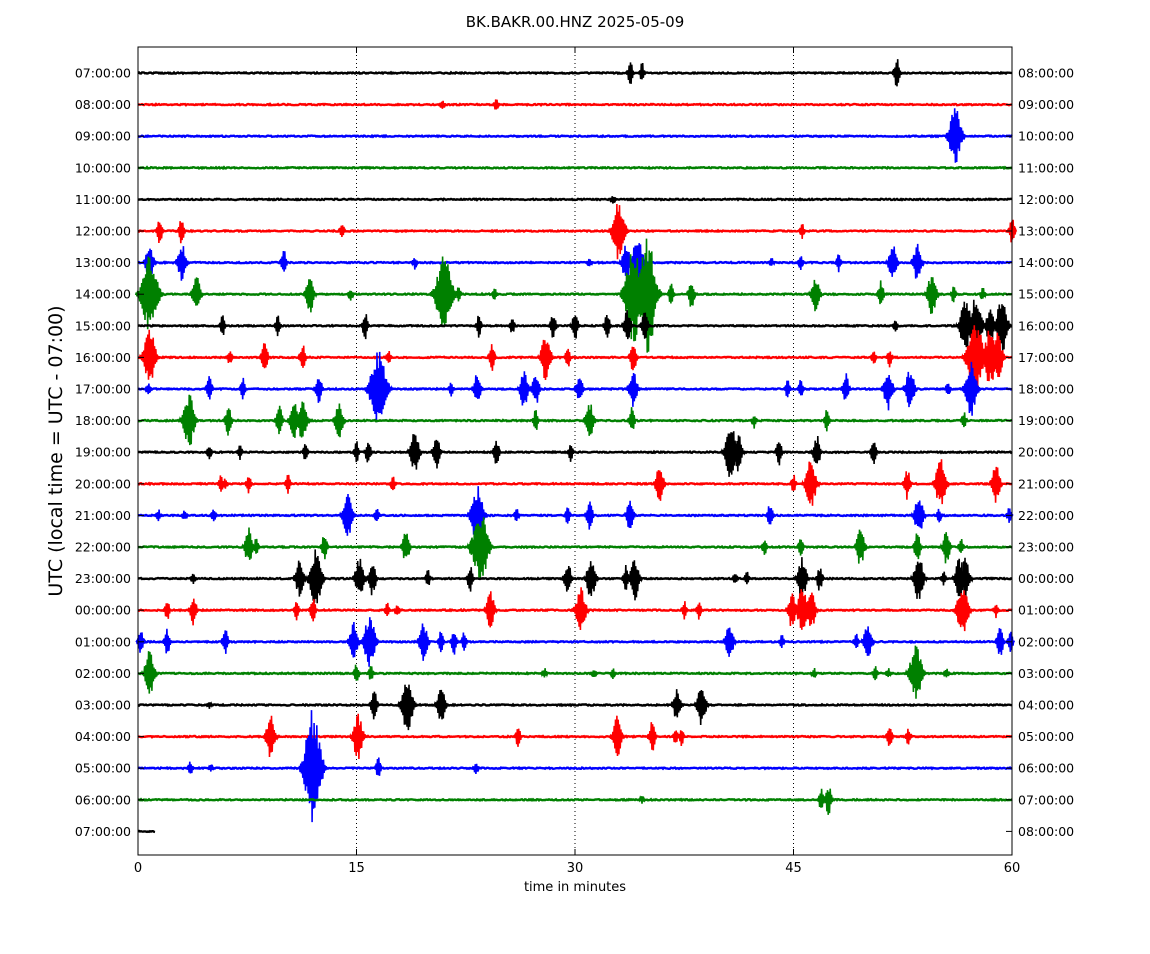 This screenshot has height=954, width=1150. Describe the element at coordinates (793, 868) in the screenshot. I see `x-tick-label: 45` at that location.